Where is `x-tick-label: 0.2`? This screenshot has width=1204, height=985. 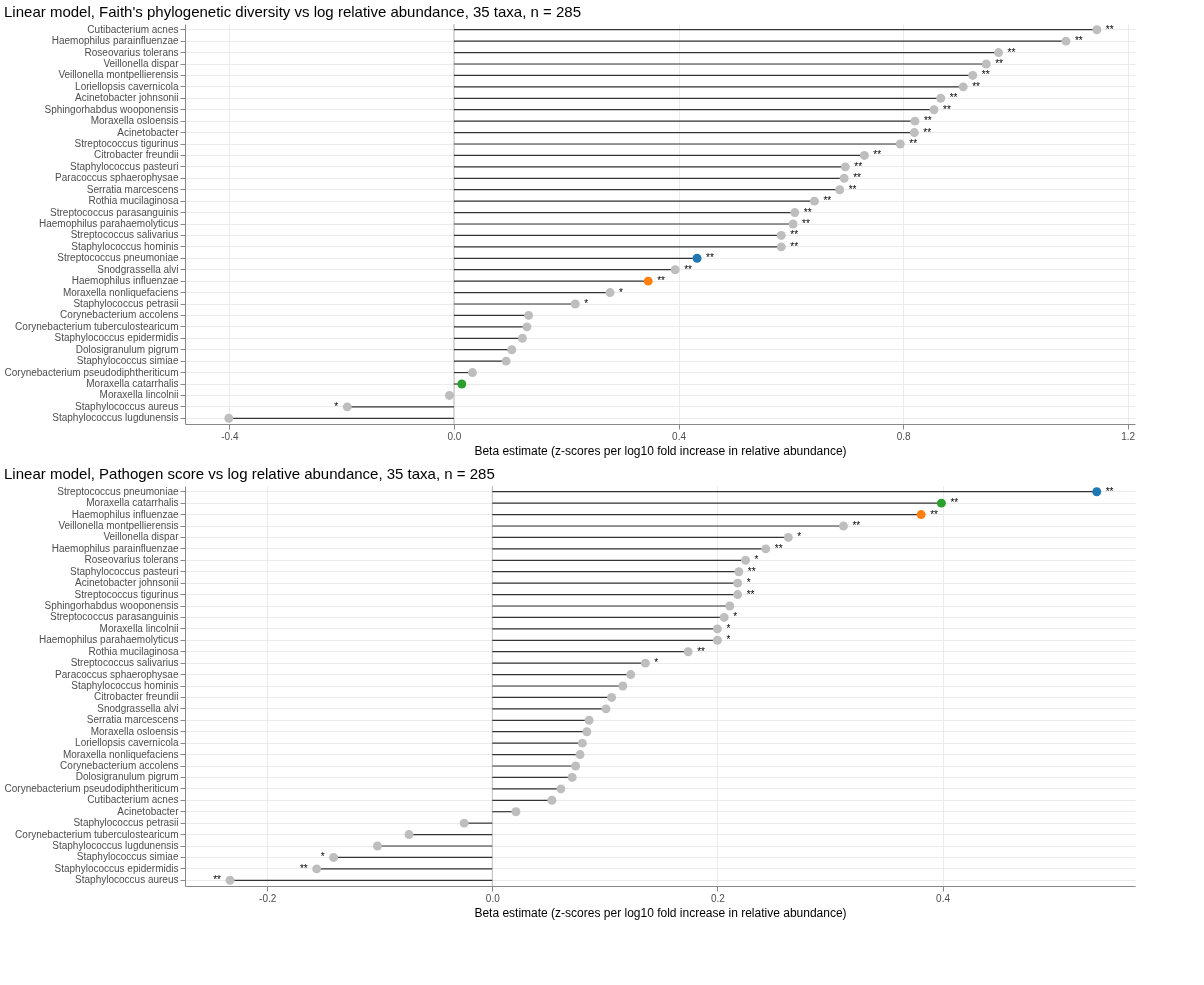
x-tick-label: 0.2 is located at coordinates (718, 898).